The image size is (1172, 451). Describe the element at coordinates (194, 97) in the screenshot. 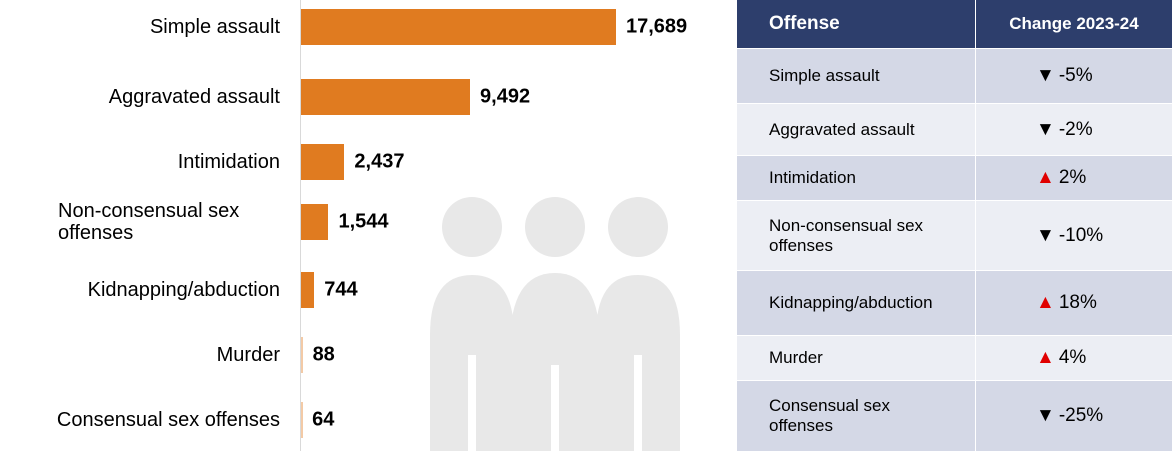

I see `category-text: Aggravated assault` at that location.